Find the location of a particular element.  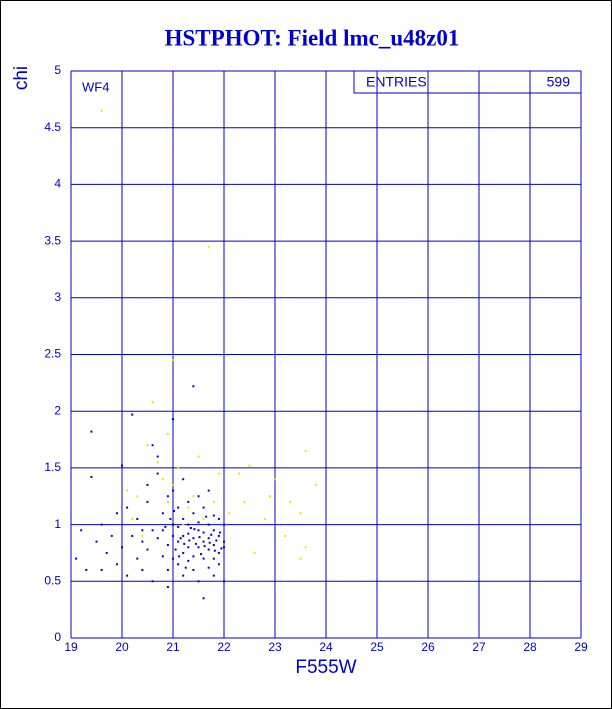

y-tick-label: 1.5 is located at coordinates (52, 467).